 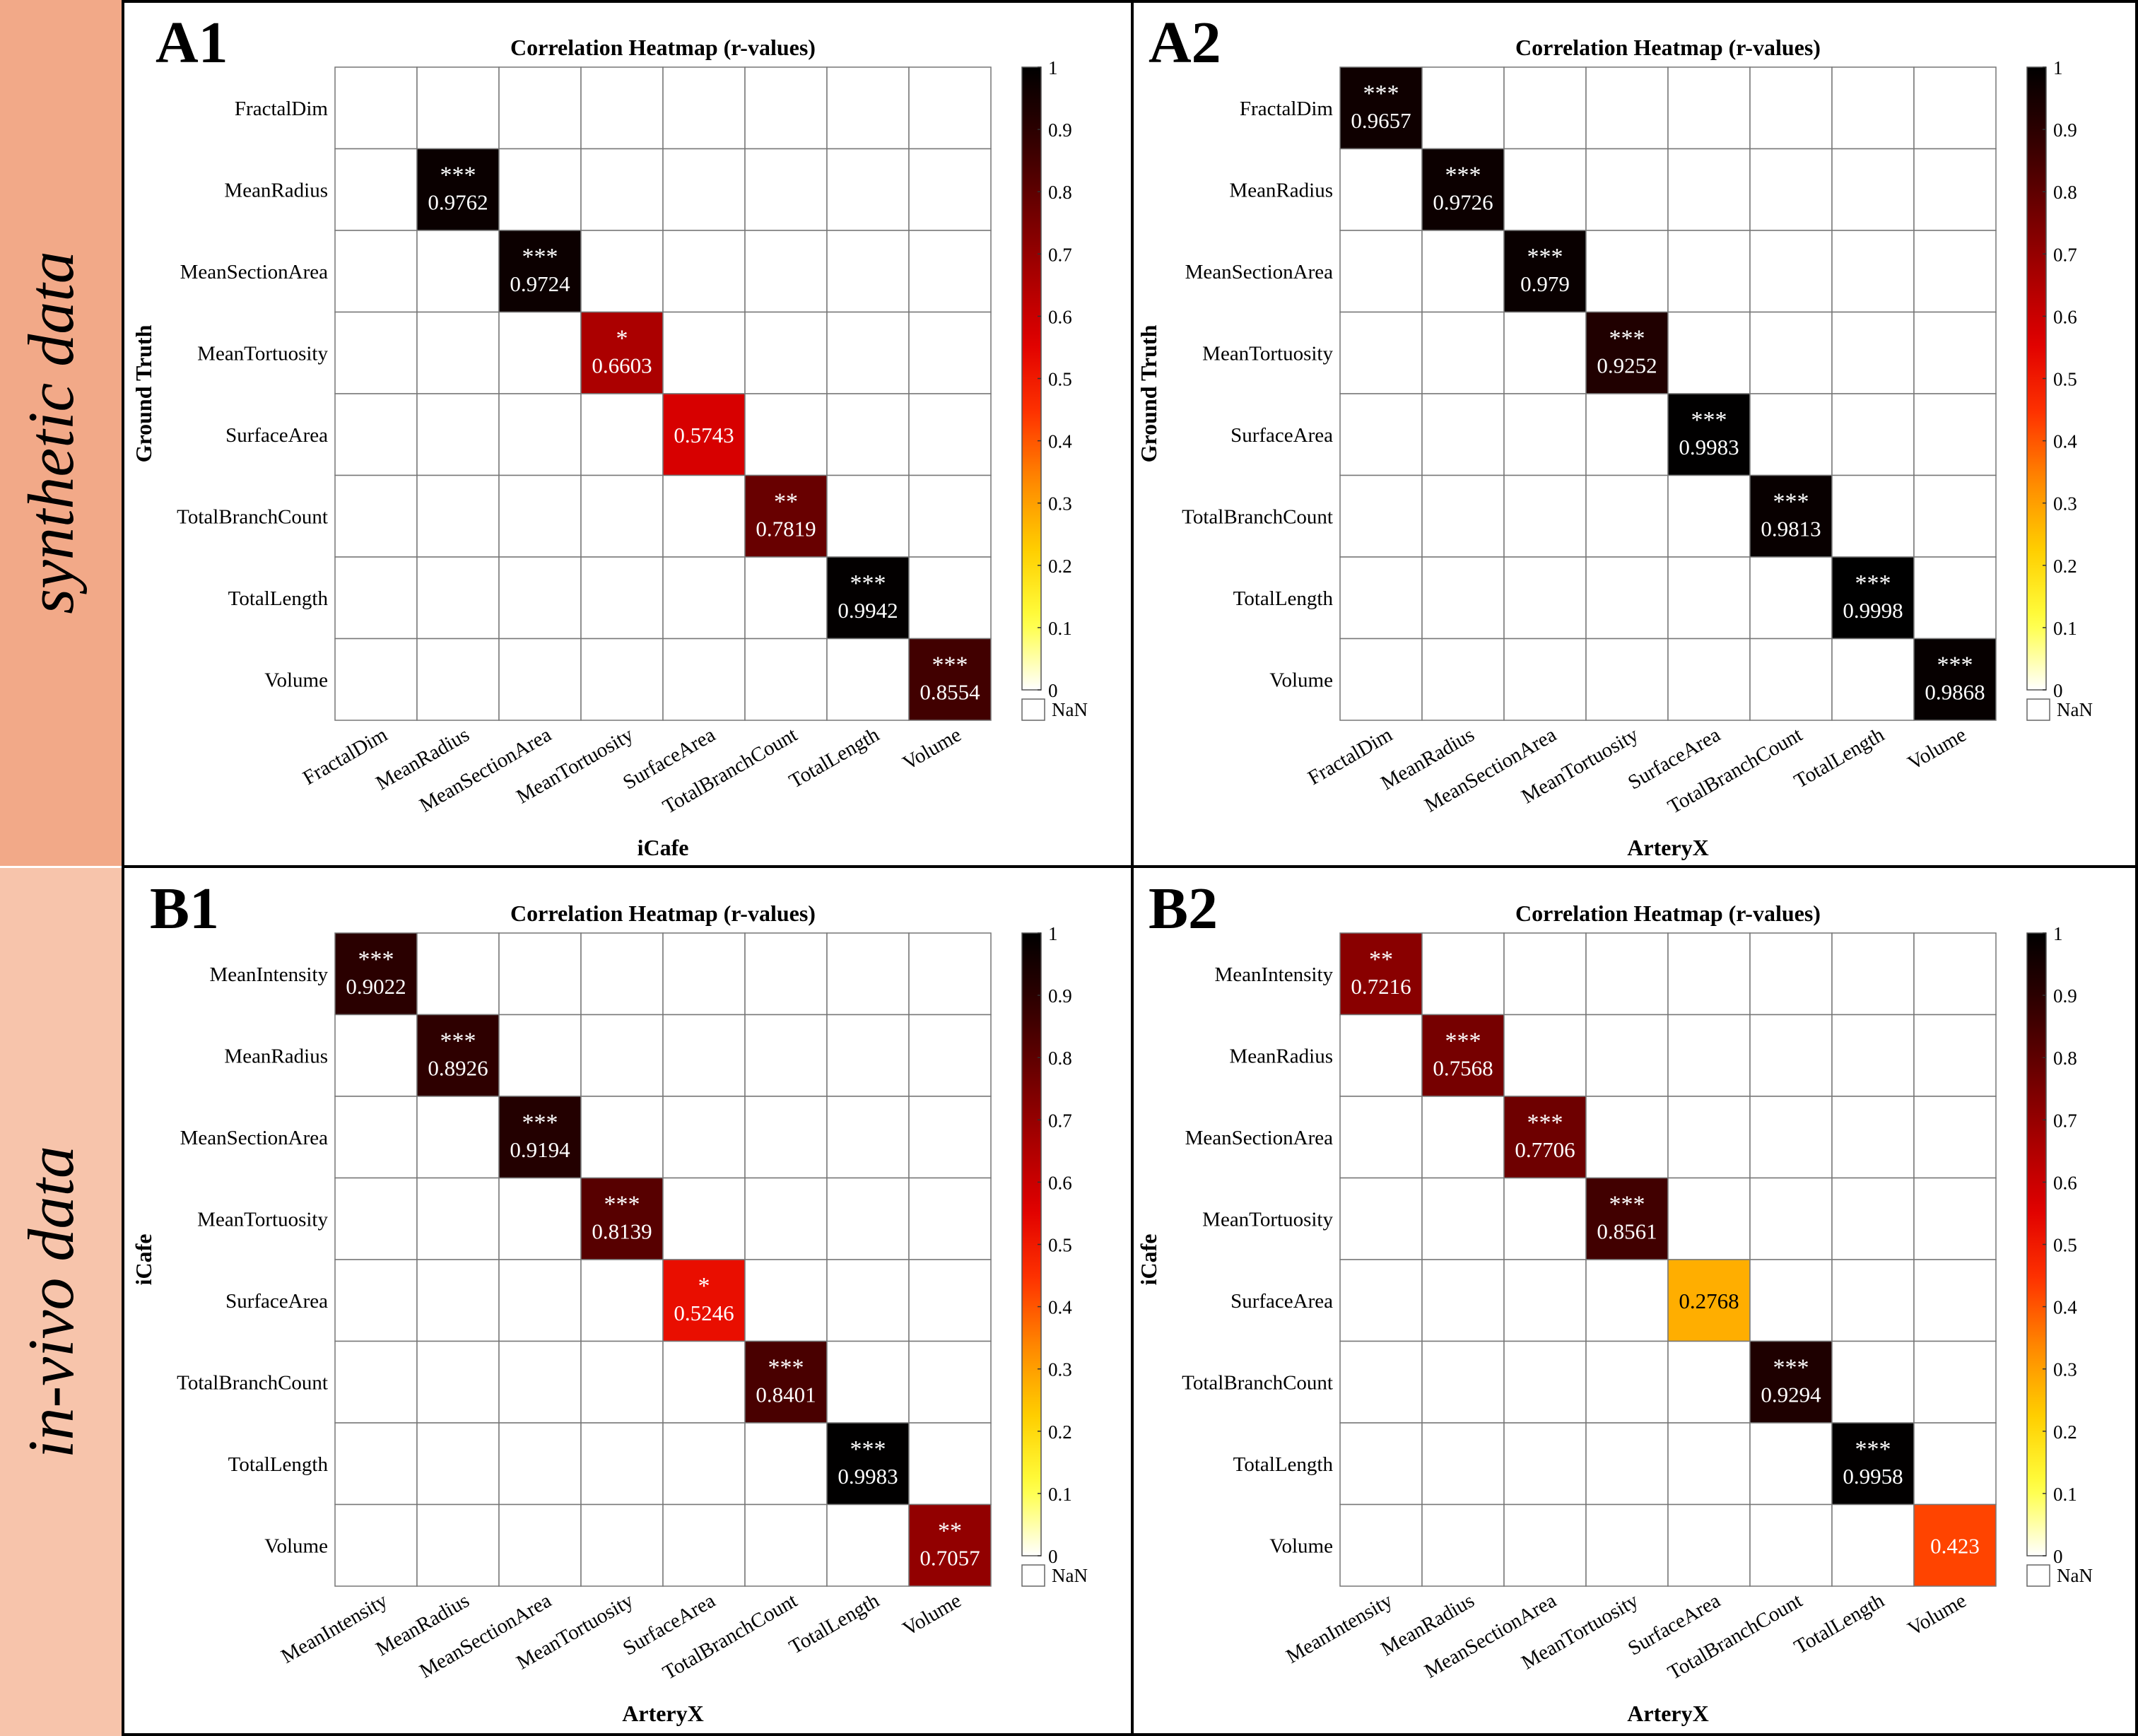 What do you see at coordinates (1070, 1575) in the screenshot?
I see `nan-label: NaN` at bounding box center [1070, 1575].